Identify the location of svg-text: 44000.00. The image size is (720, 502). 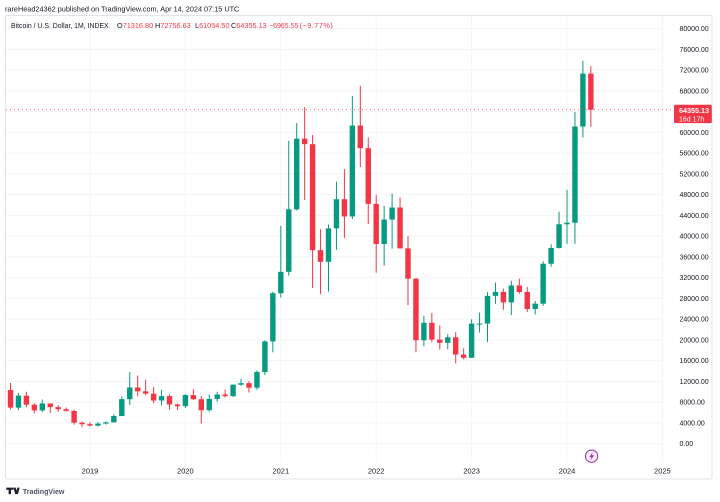
(694, 216).